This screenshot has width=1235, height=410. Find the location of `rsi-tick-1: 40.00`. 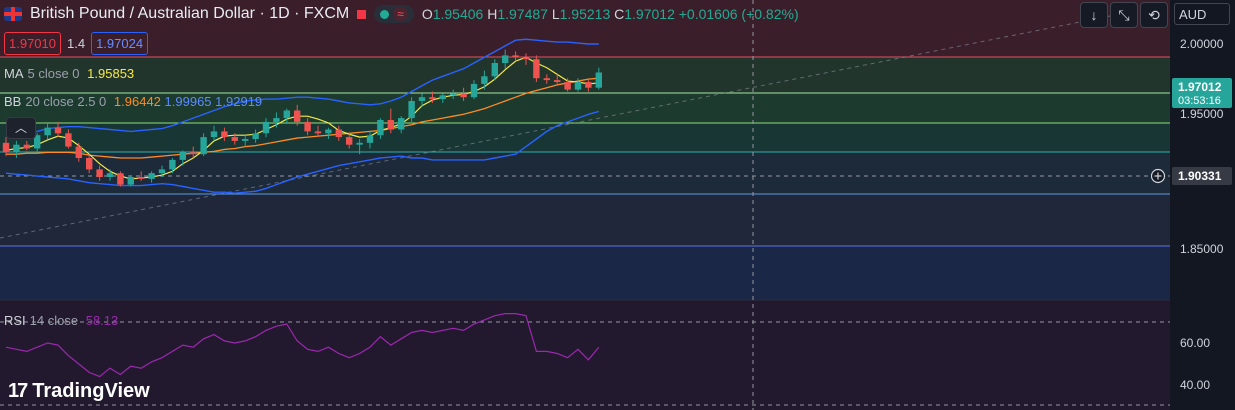

rsi-tick-1: 40.00 is located at coordinates (1195, 385).